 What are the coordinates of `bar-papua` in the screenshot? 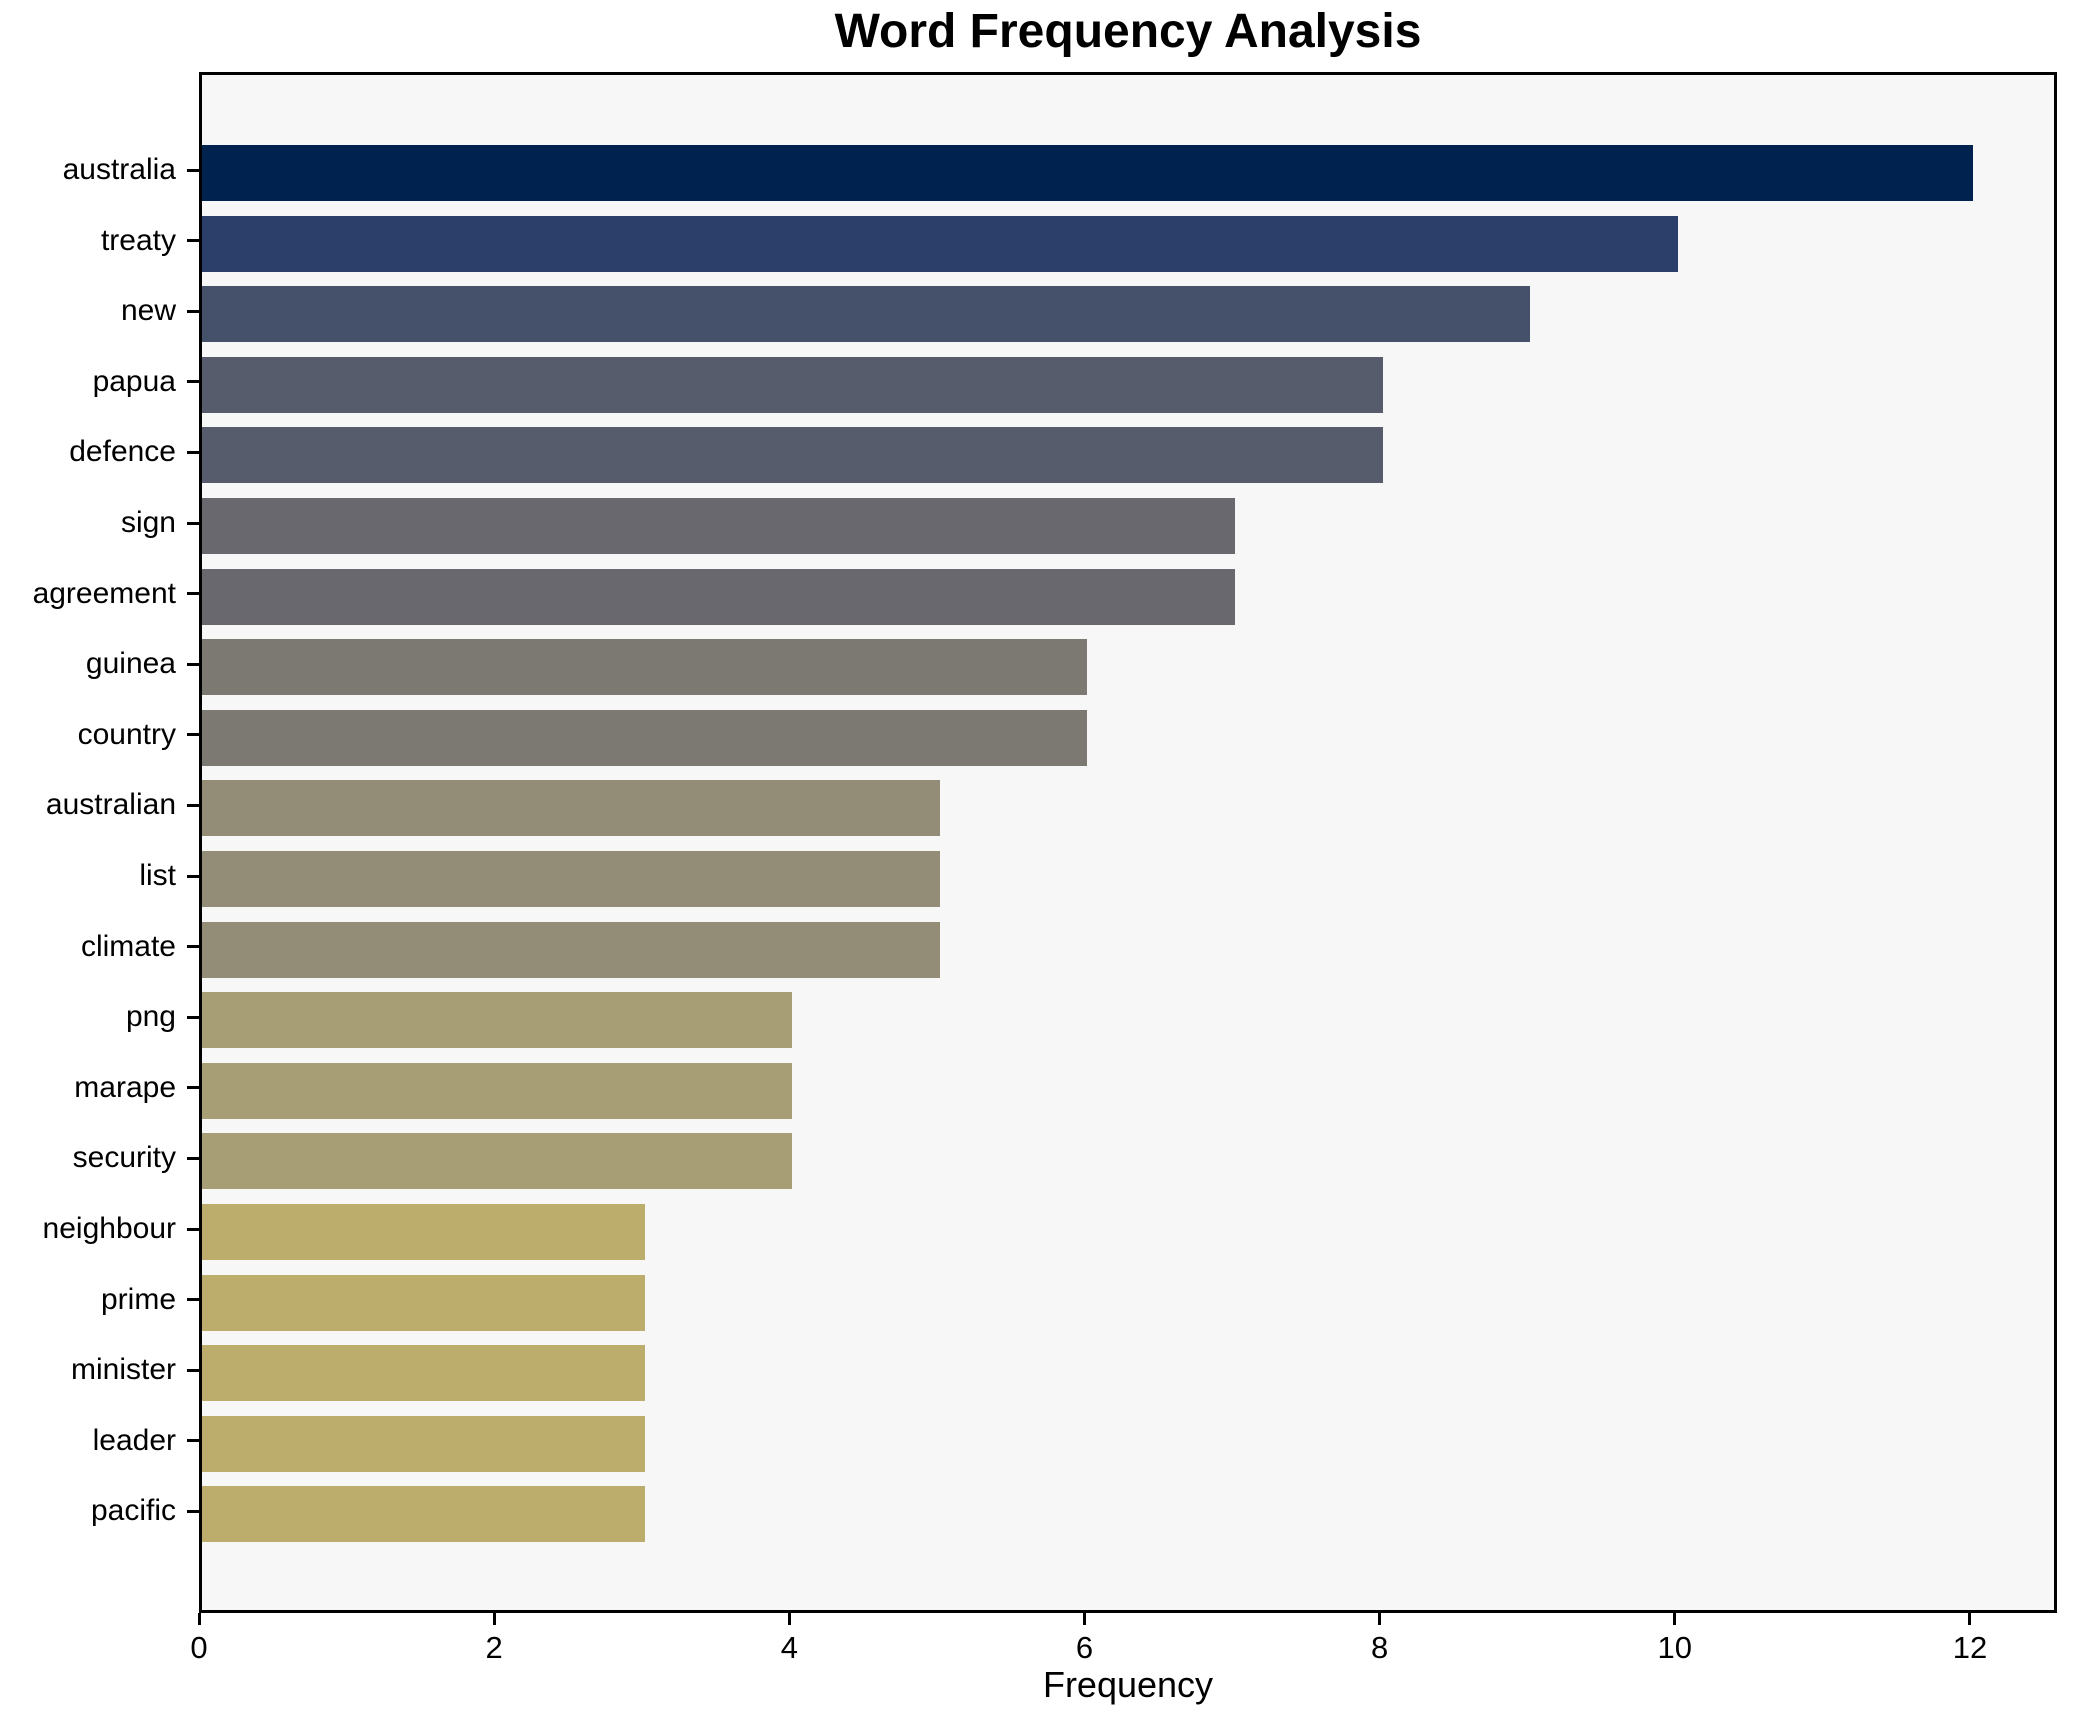 It's located at (792, 384).